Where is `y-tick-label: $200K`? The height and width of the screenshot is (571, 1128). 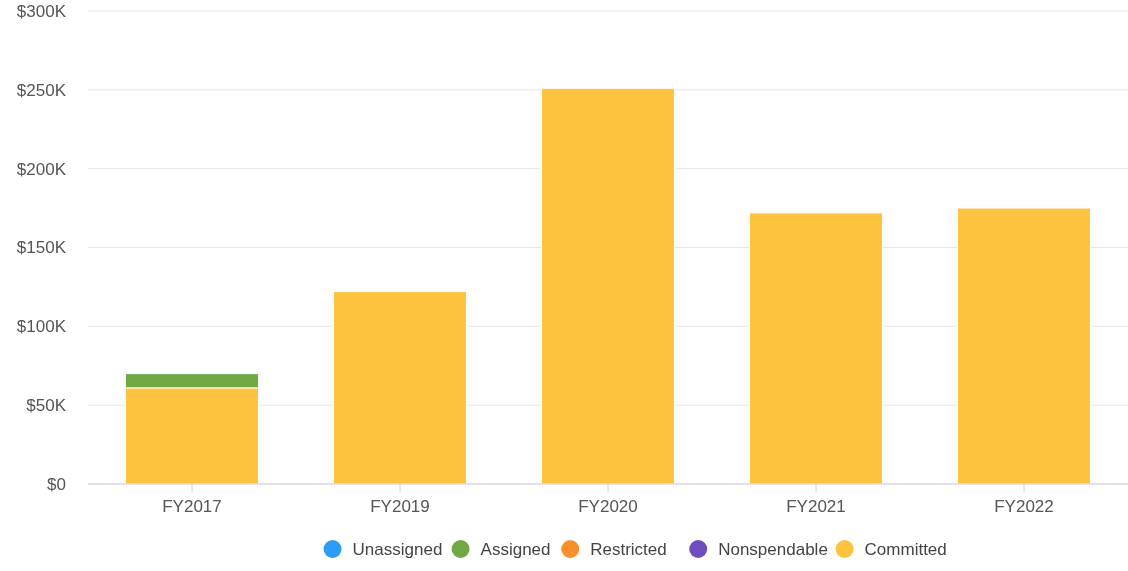 y-tick-label: $200K is located at coordinates (41, 169).